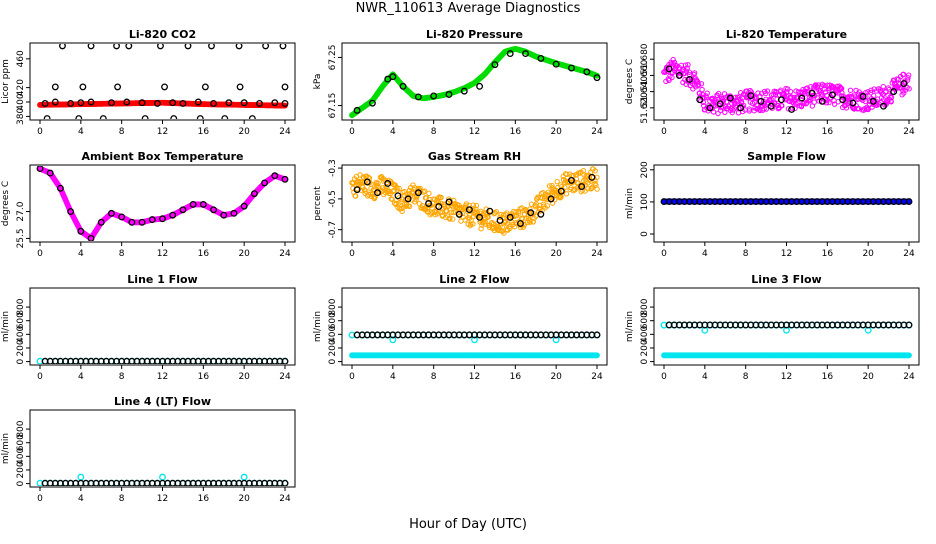 Image resolution: width=936 pixels, height=544 pixels. What do you see at coordinates (318, 203) in the screenshot?
I see `y-axis-label: percent` at bounding box center [318, 203].